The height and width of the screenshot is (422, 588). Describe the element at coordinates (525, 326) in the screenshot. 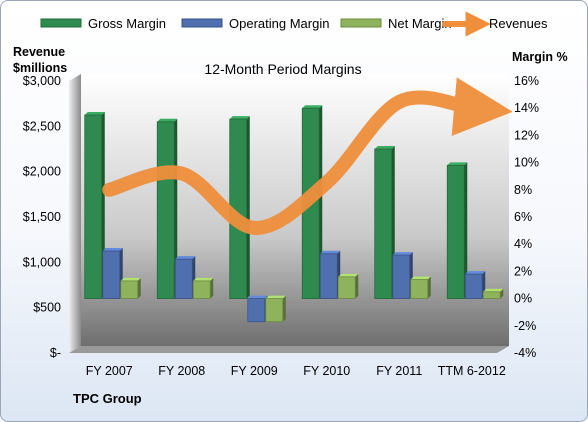

I see `right-tick-label: -2%` at that location.